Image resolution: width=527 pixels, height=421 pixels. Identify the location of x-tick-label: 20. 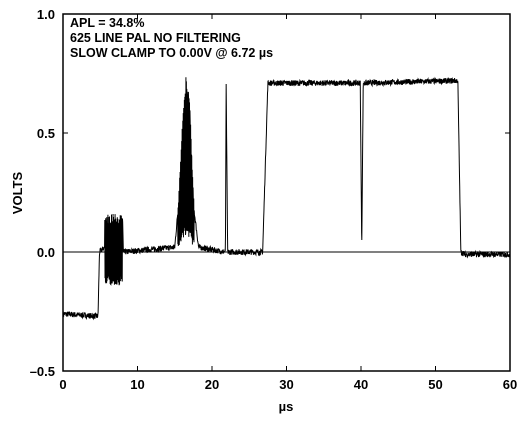
(212, 384).